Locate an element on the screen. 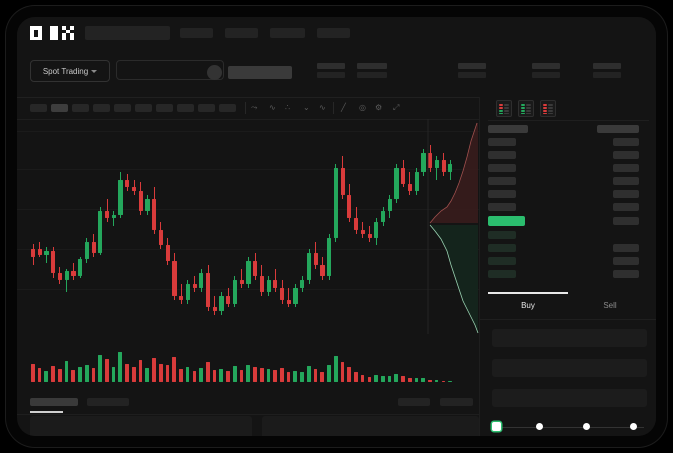 This screenshot has height=453, width=673. tab-buy: Buy is located at coordinates (528, 305).